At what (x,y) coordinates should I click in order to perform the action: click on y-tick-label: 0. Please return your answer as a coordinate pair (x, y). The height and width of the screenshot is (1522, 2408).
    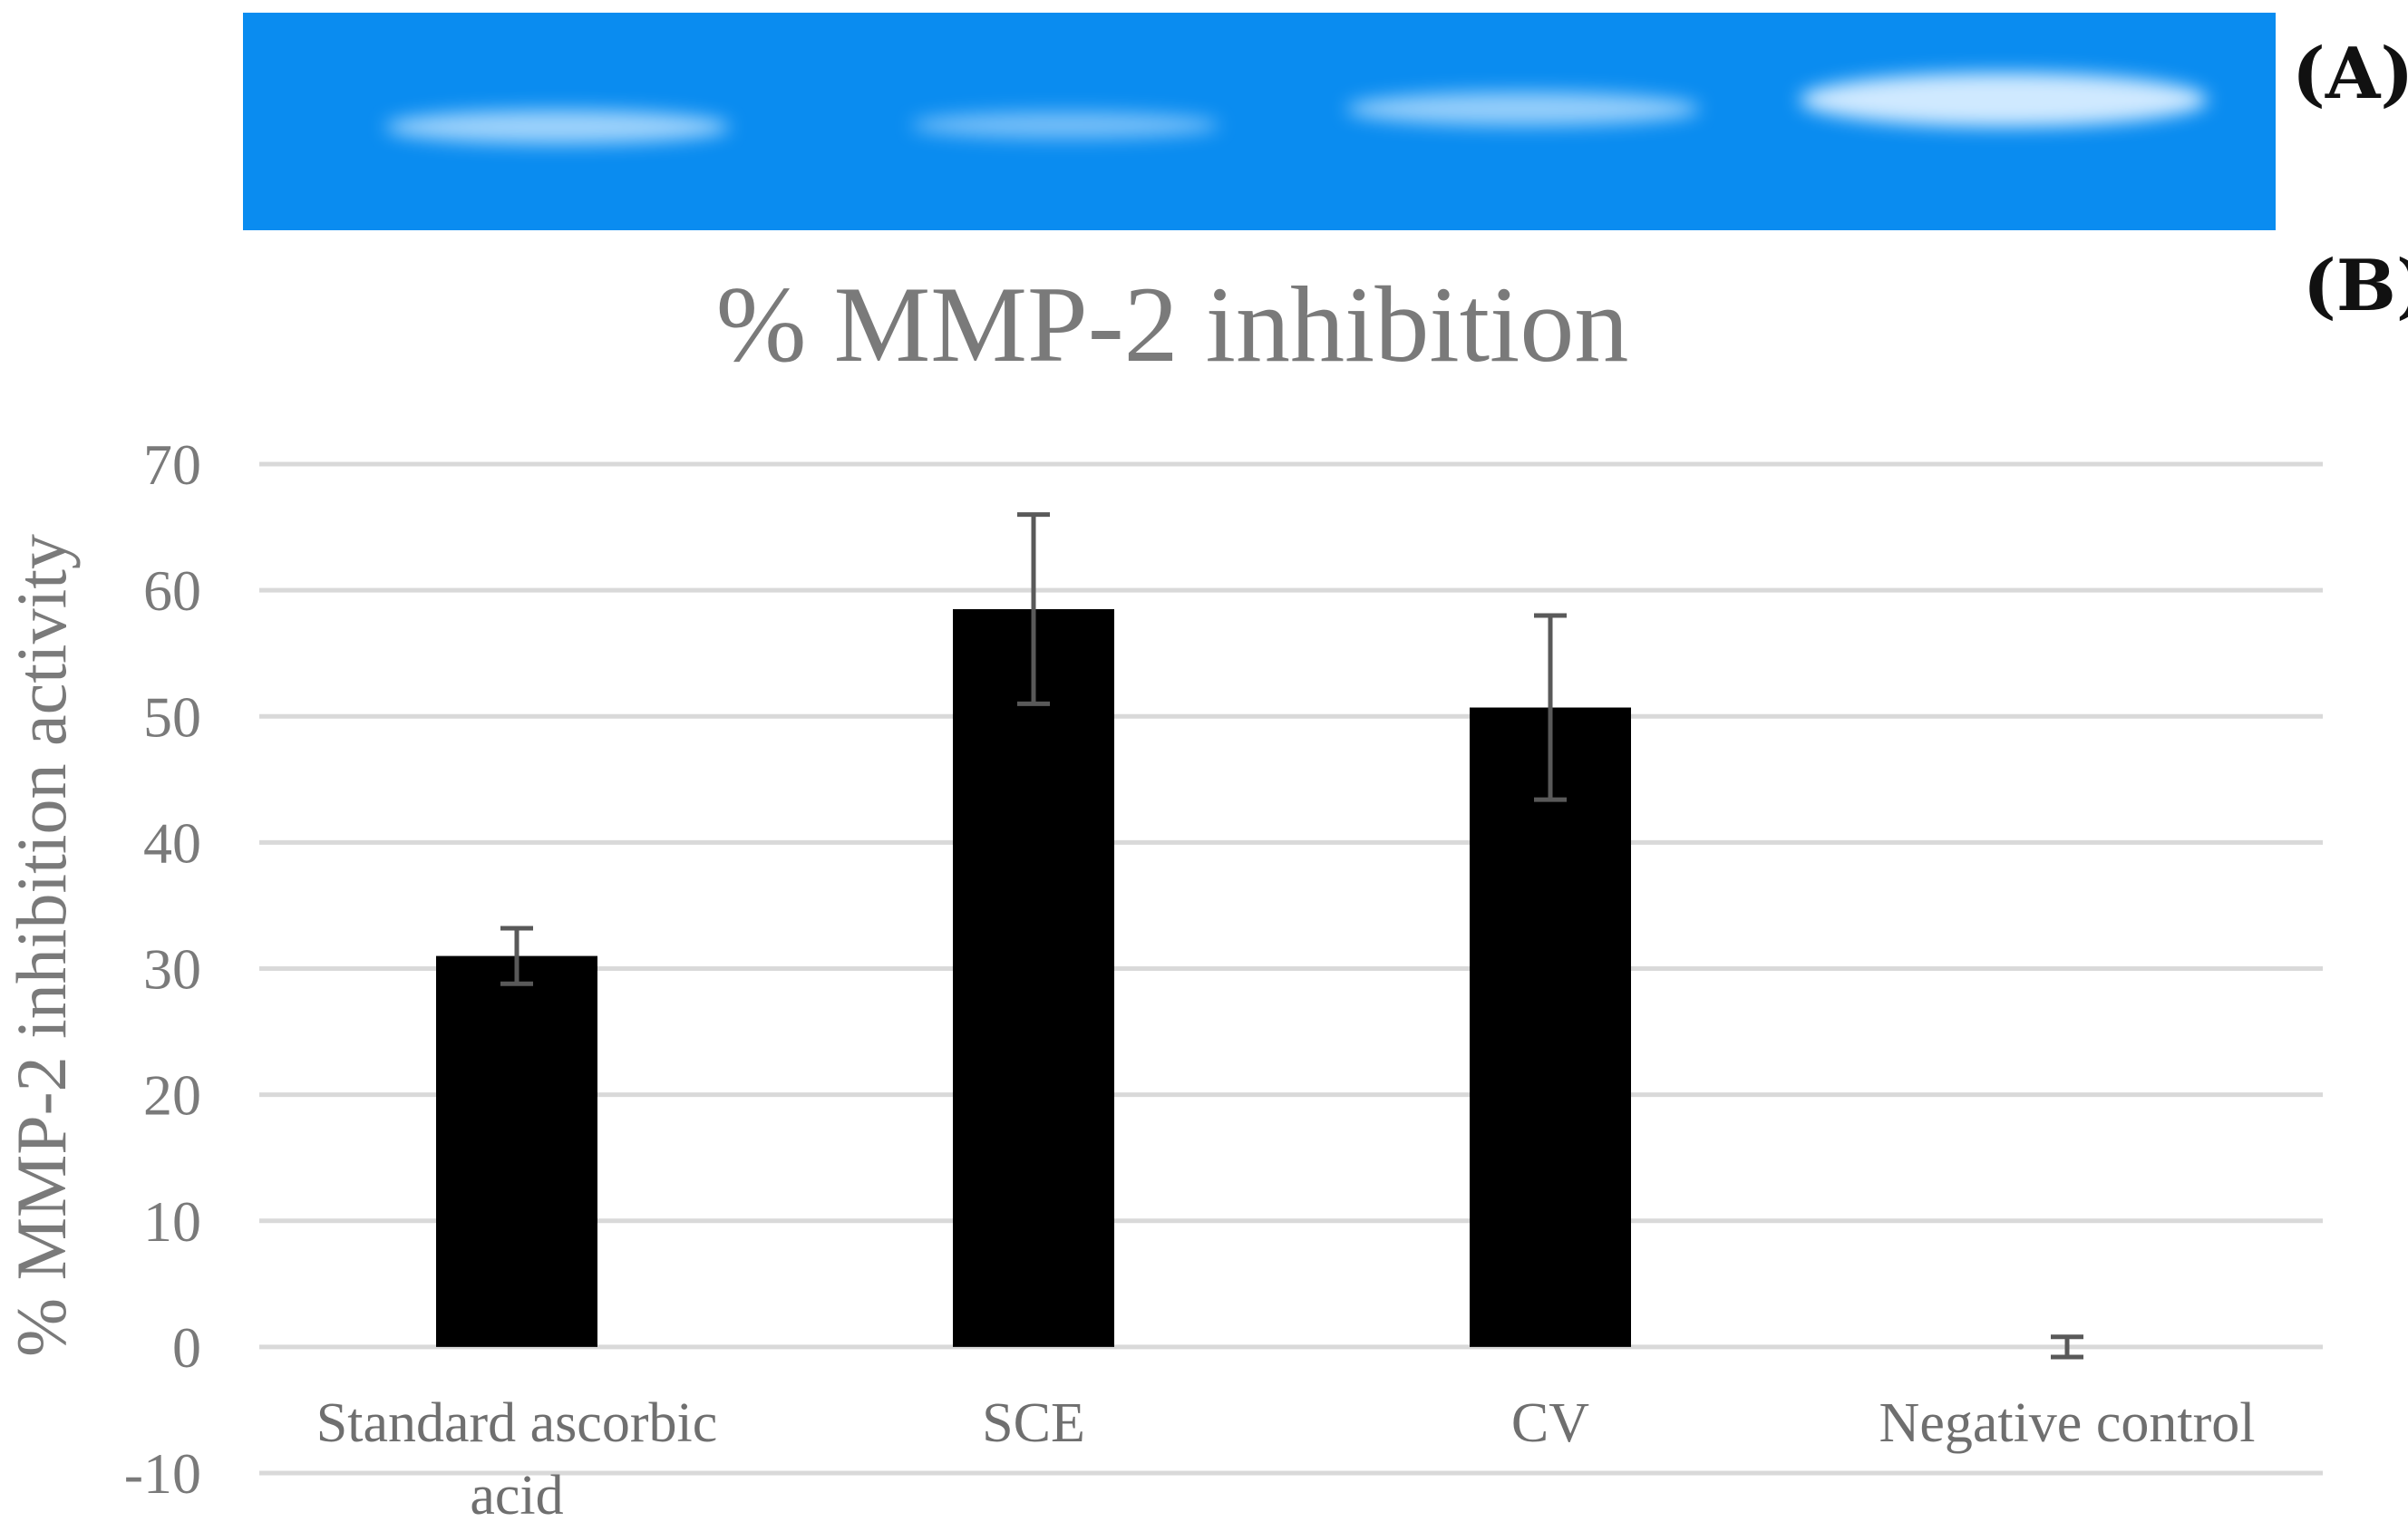
    Looking at the image, I should click on (186, 1347).